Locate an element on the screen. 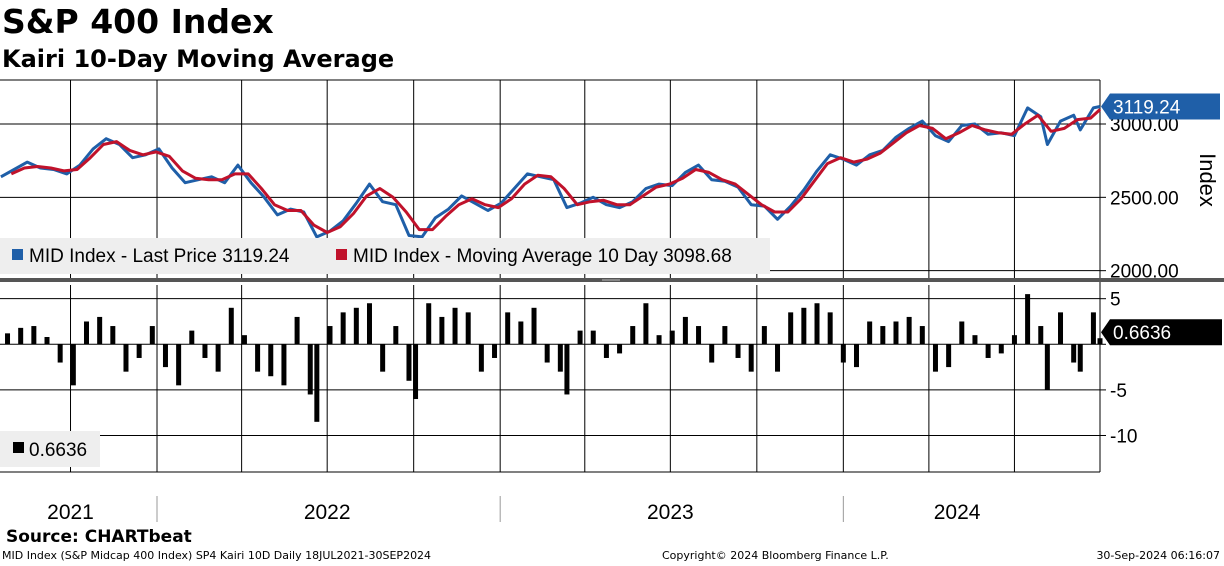 Image resolution: width=1224 pixels, height=566 pixels. last-price-label: 3119.24 is located at coordinates (1147, 108).